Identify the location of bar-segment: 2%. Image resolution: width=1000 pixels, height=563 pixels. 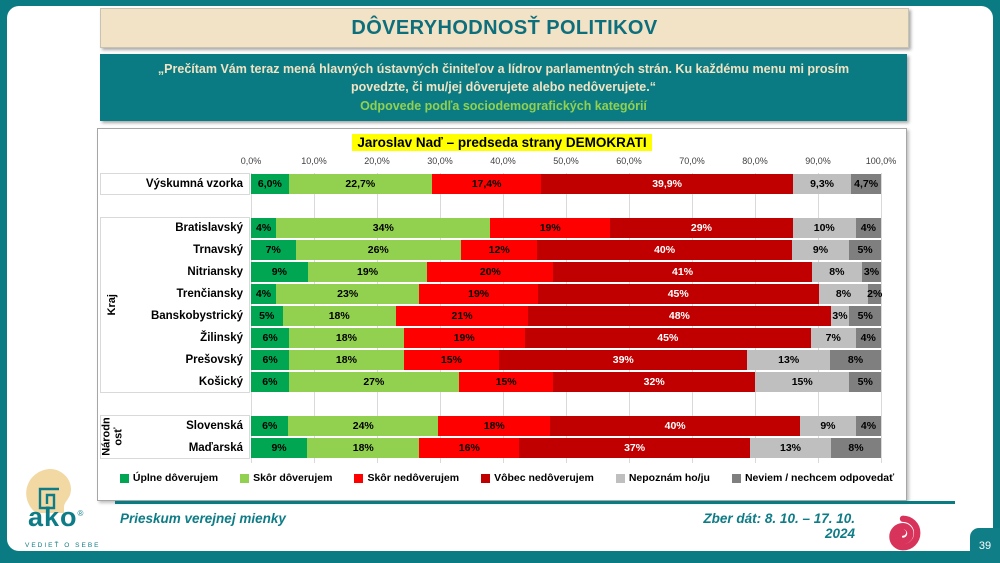
(874, 294).